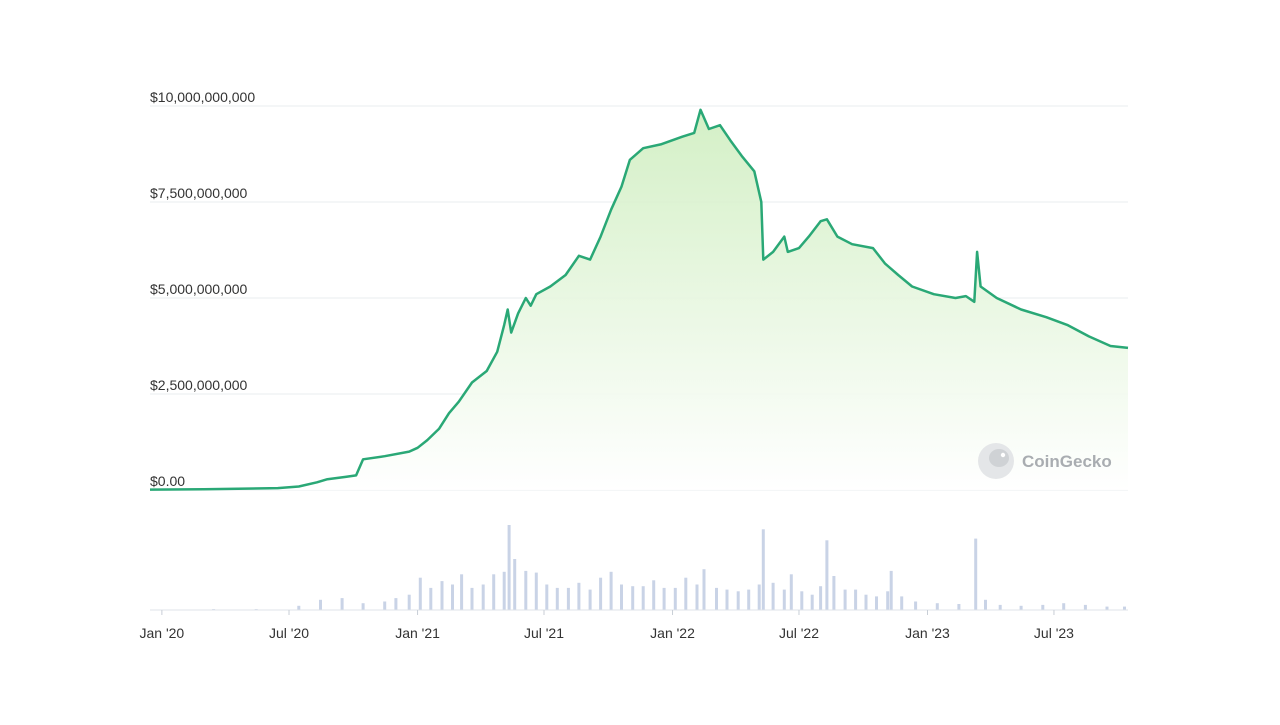 The height and width of the screenshot is (725, 1280). I want to click on y-tick-label: $5,000,000,000, so click(199, 289).